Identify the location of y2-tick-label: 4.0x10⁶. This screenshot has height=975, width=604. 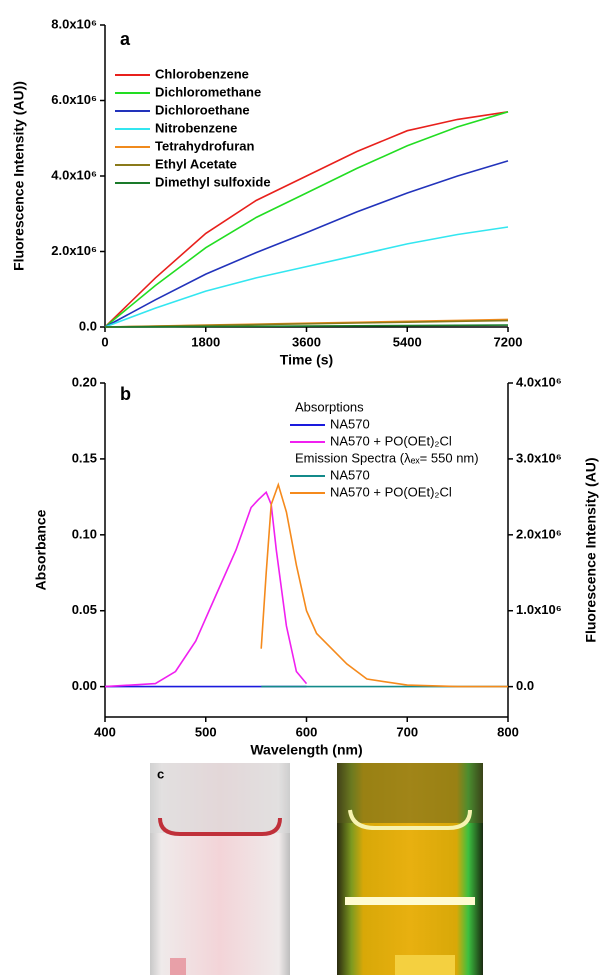
(539, 381).